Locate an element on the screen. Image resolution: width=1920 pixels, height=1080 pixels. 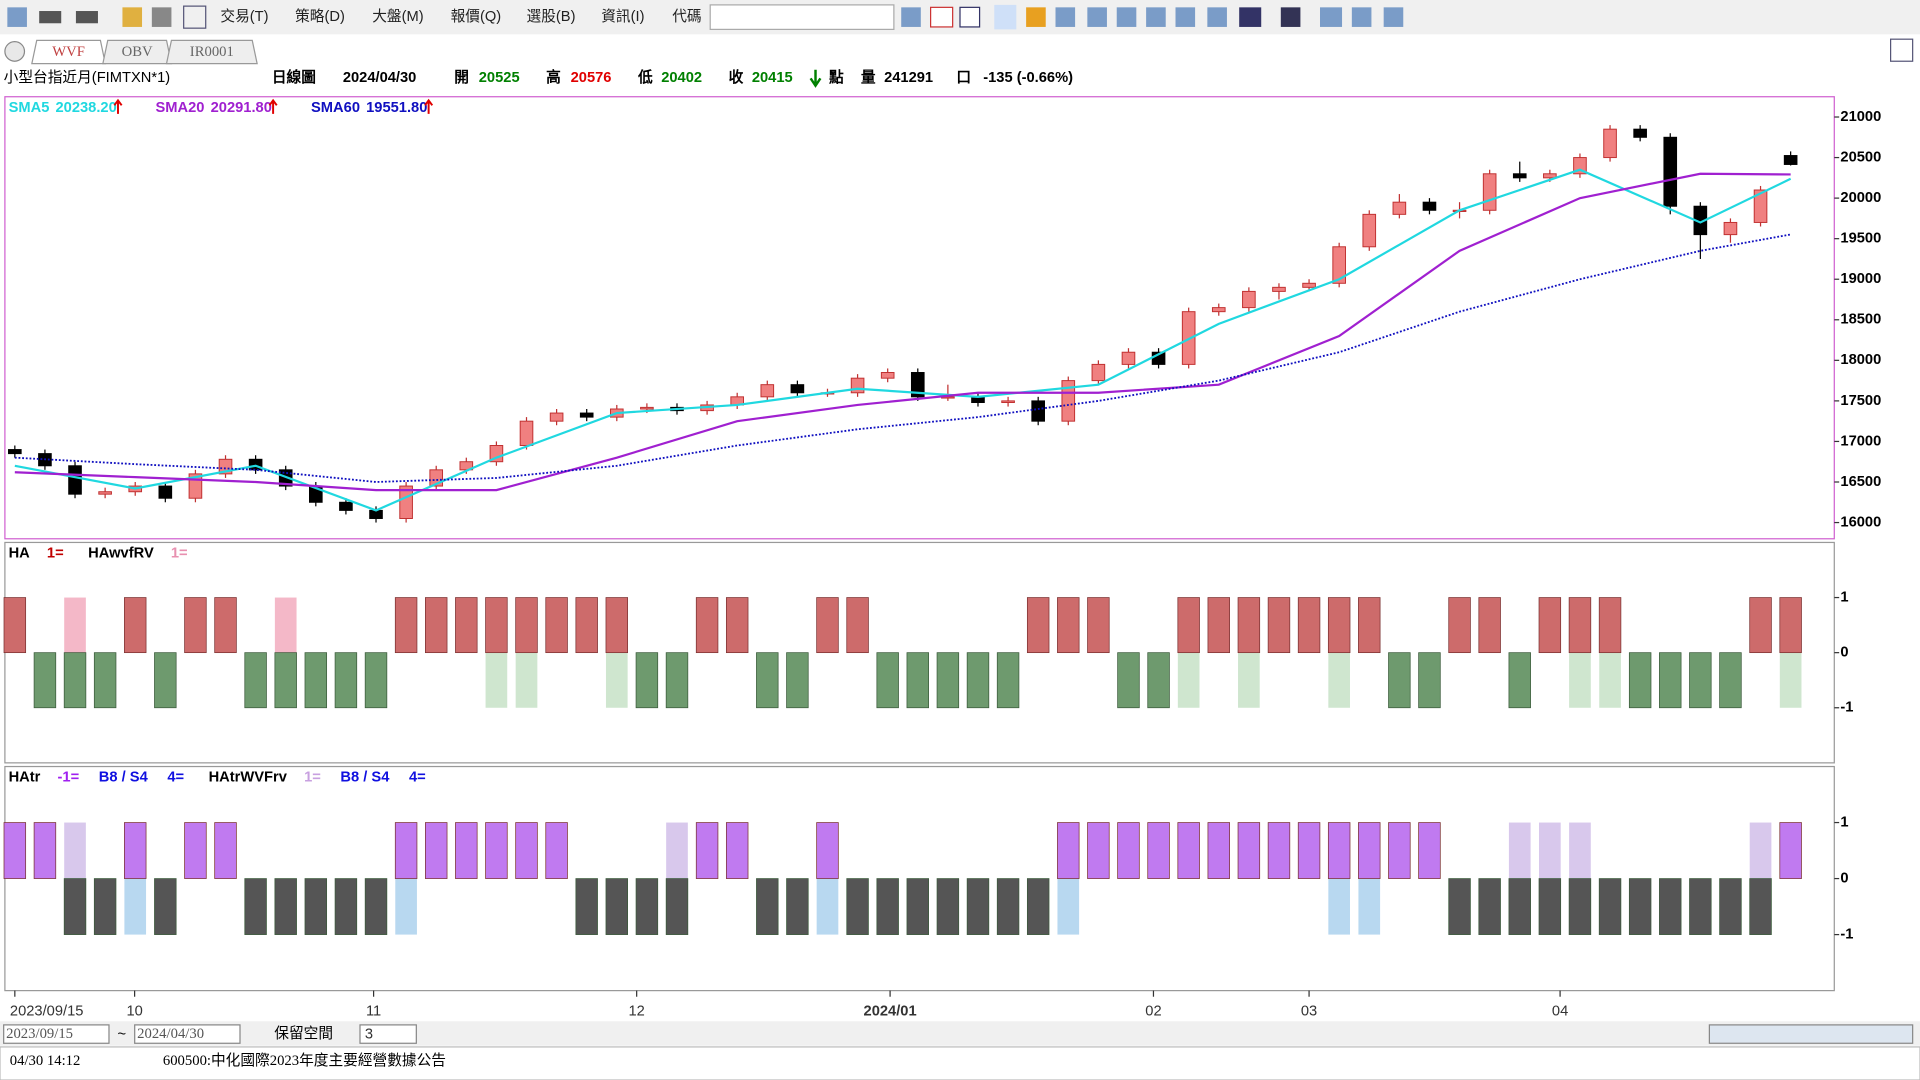
icon-expand is located at coordinates (195, 17).